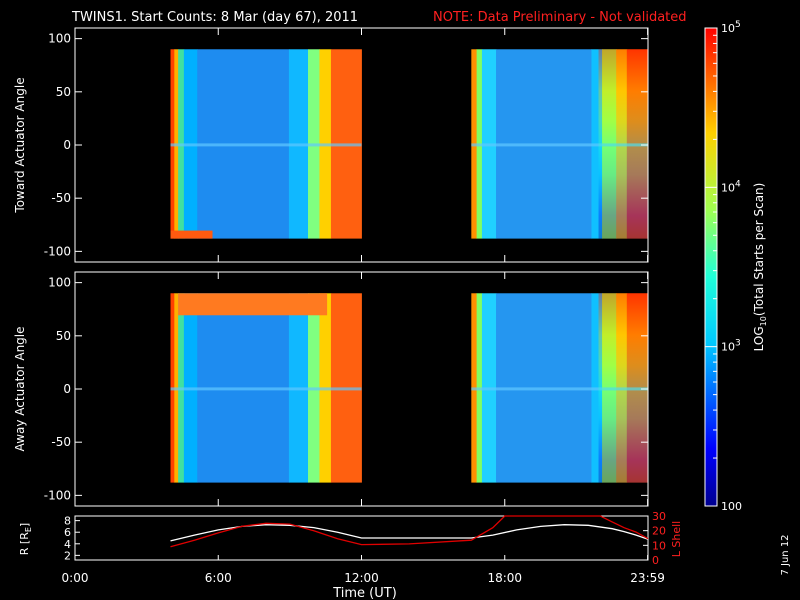 The height and width of the screenshot is (600, 800). What do you see at coordinates (731, 186) in the screenshot?
I see `colorbar-tick-label: 10⁴` at bounding box center [731, 186].